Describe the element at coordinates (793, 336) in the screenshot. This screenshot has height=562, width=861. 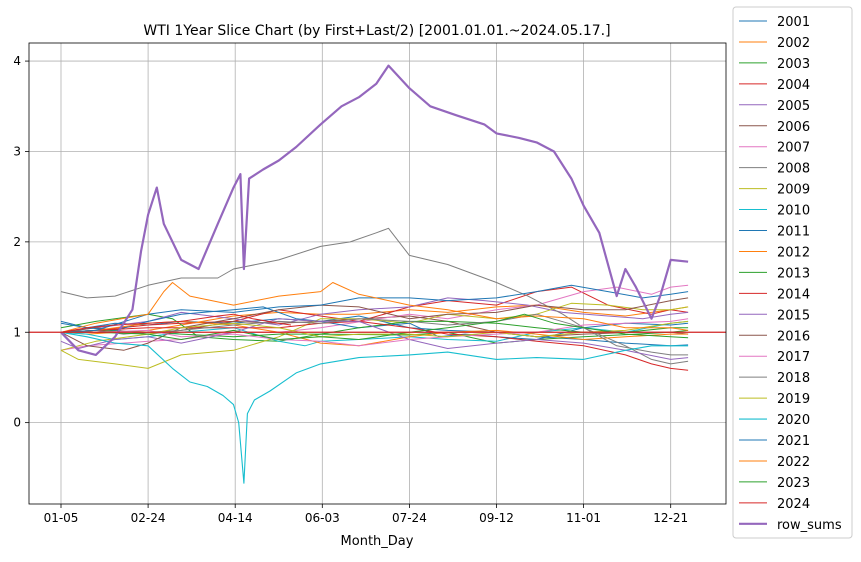
I see `legend-label-2016: 2016` at that location.